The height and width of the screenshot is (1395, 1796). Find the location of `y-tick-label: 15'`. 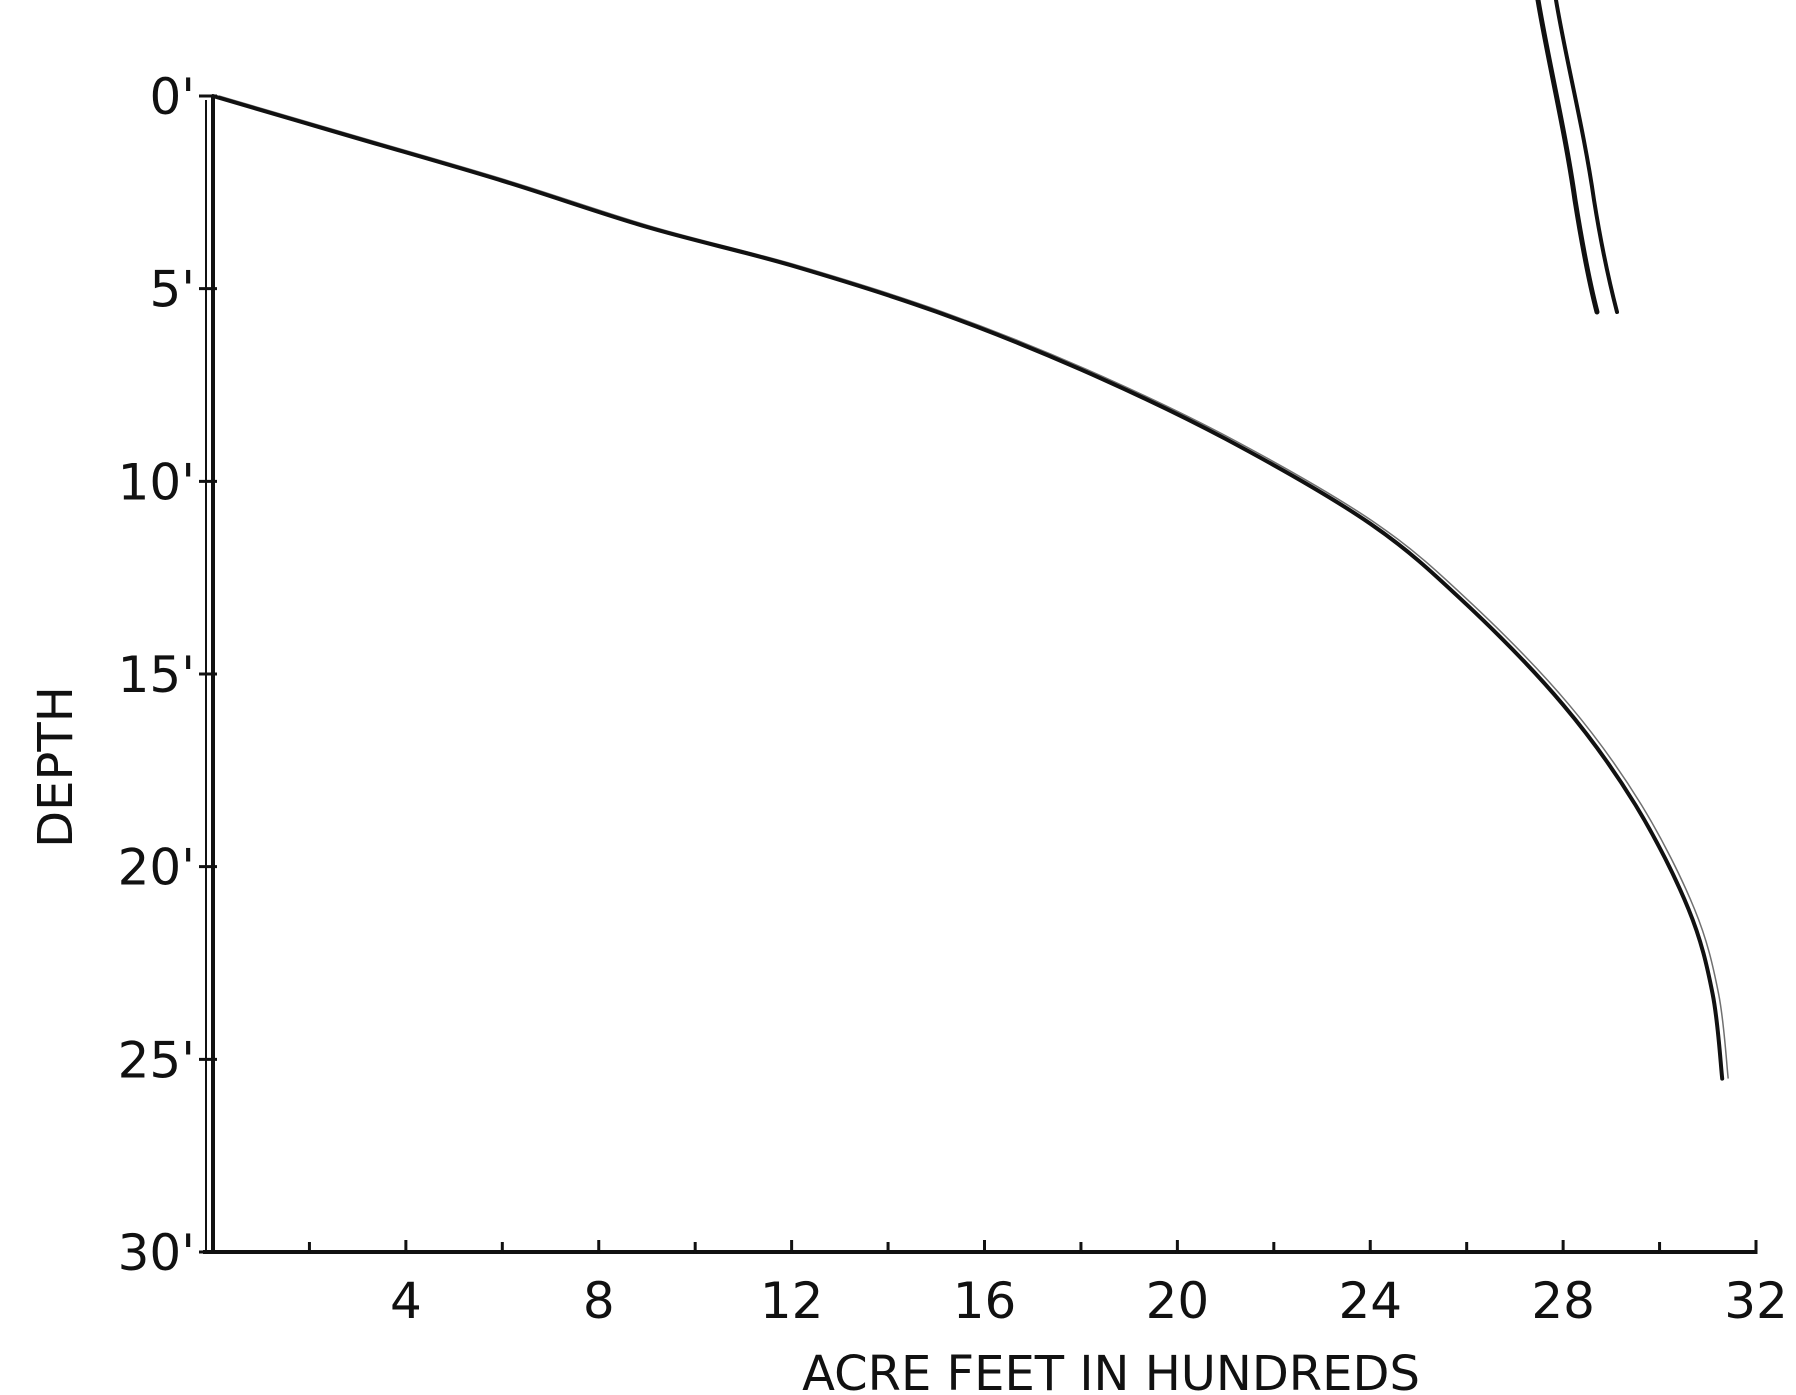

y-tick-label: 15' is located at coordinates (156, 675).